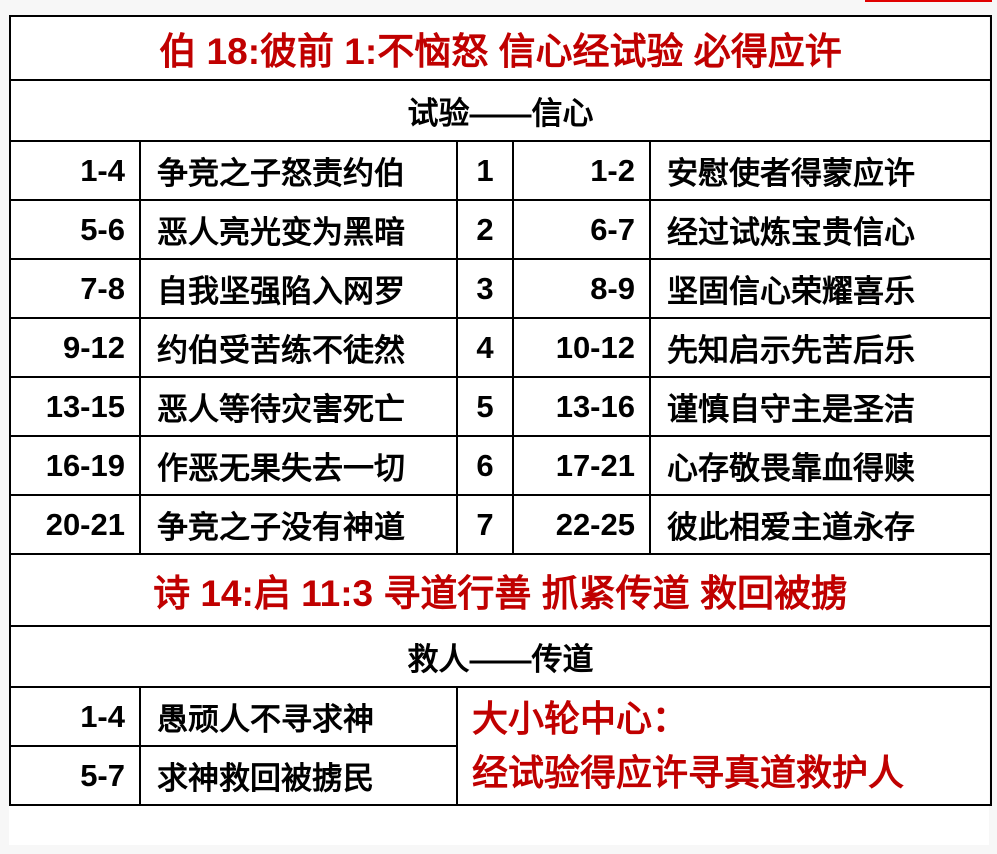 The height and width of the screenshot is (854, 997). Describe the element at coordinates (485, 288) in the screenshot. I see `row-number: 3` at that location.